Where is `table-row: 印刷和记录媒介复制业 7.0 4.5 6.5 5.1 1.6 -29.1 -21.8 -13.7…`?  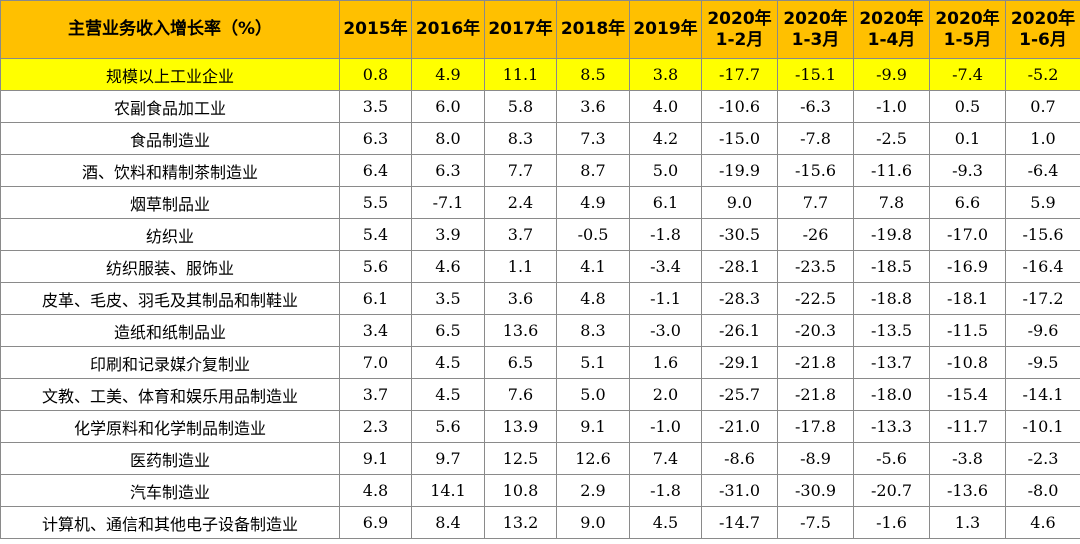
table-row: 印刷和记录媒介复制业 7.0 4.5 6.5 5.1 1.6 -29.1 -21.8 -13.7… is located at coordinates (540, 362).